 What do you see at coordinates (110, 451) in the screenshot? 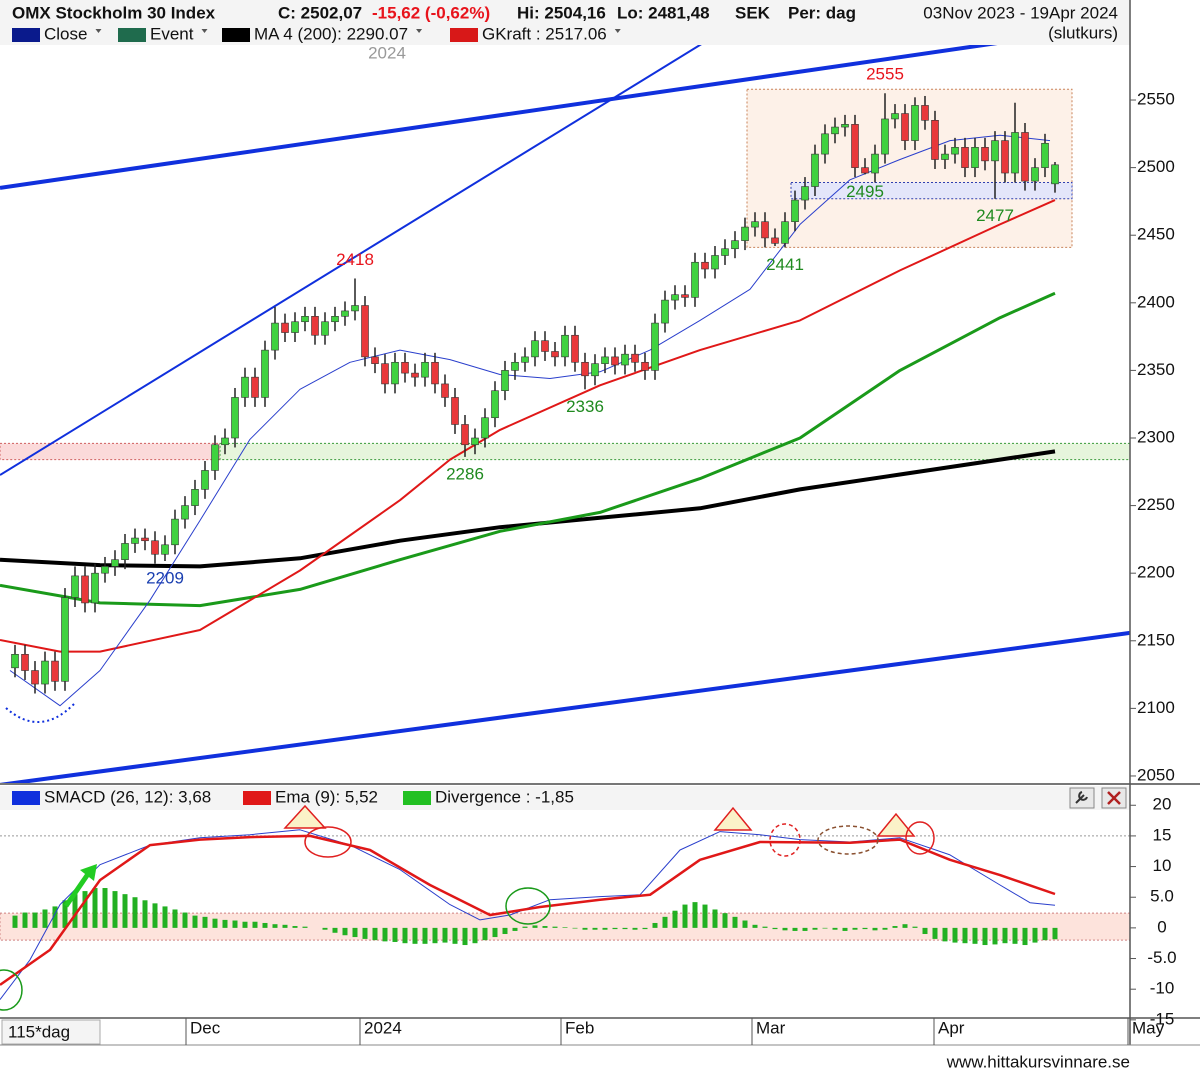
I see `price-zone` at bounding box center [110, 451].